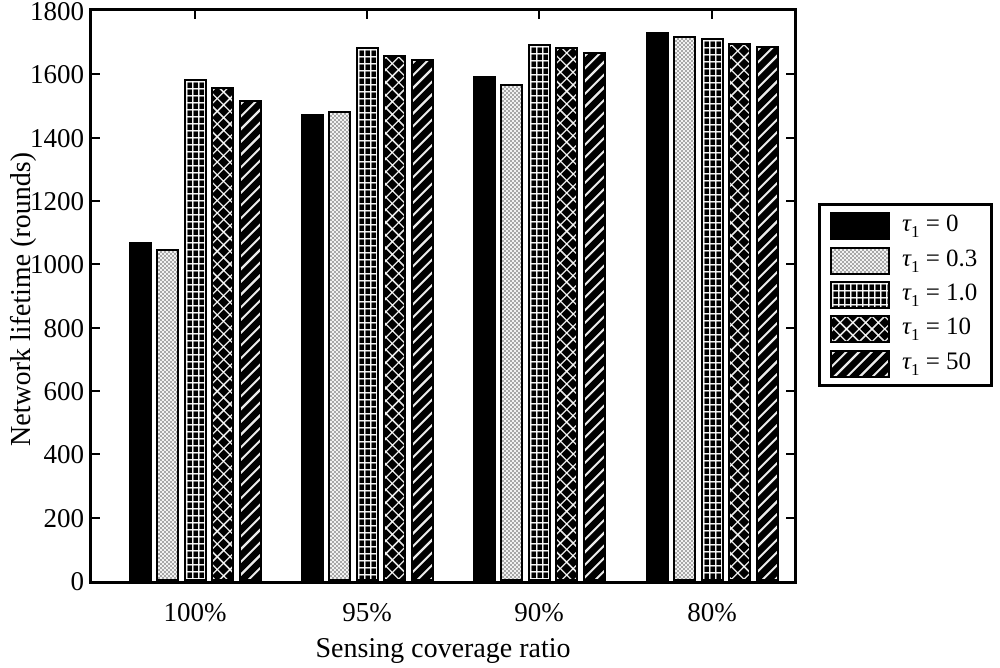 The image size is (1000, 668). I want to click on legend-value-text: = 10, so click(945, 327).